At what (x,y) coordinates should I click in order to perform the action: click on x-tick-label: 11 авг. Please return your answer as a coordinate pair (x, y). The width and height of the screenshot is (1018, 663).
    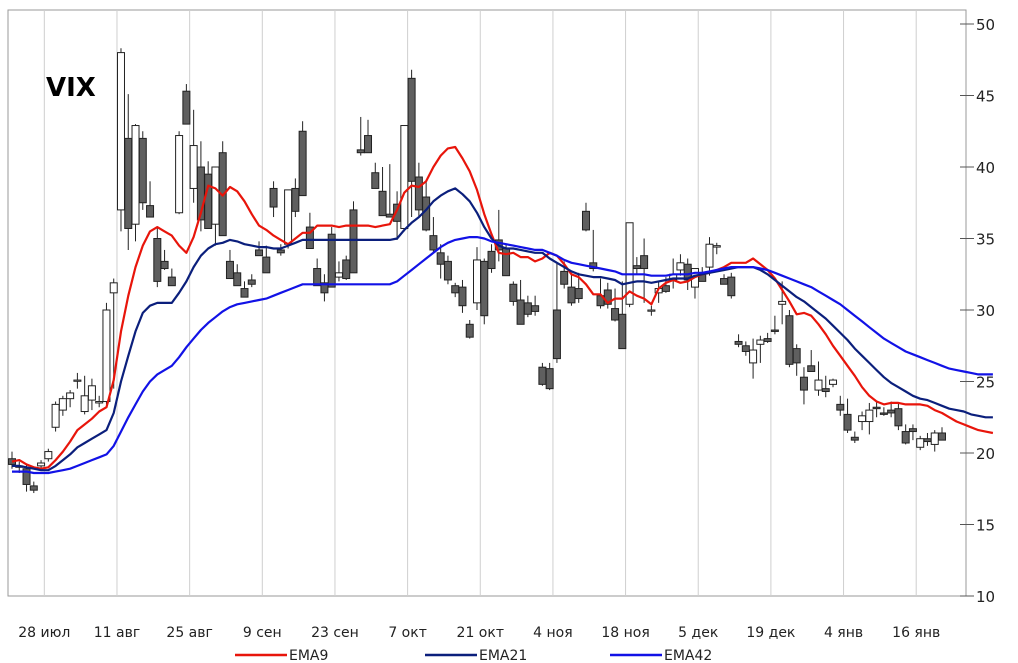
    Looking at the image, I should click on (117, 633).